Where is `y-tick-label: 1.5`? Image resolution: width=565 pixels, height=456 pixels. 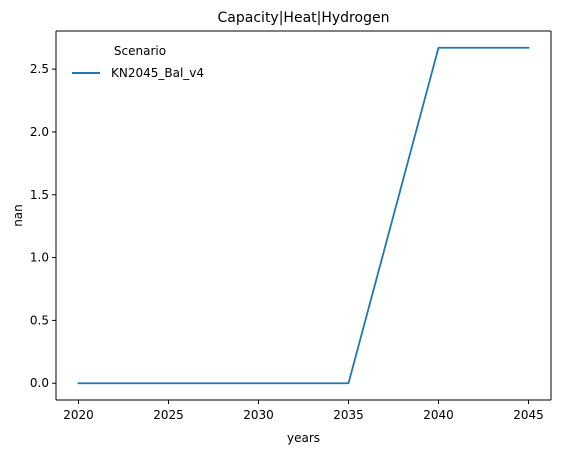
y-tick-label: 1.5 is located at coordinates (39, 195).